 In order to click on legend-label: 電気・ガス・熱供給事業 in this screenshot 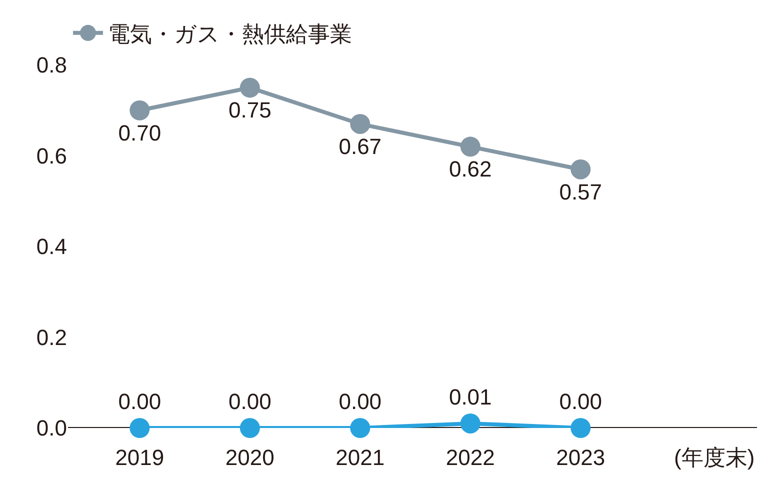, I will do `click(230, 33)`.